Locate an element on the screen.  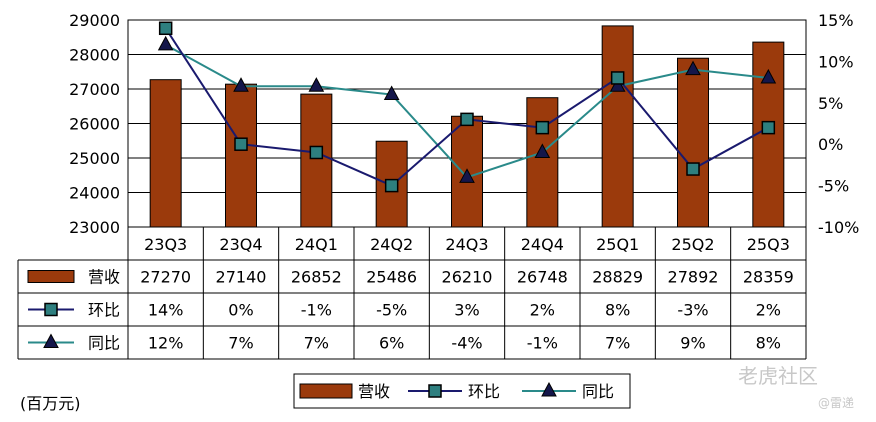
x-tick-label: 24Q1 is located at coordinates (316, 244).